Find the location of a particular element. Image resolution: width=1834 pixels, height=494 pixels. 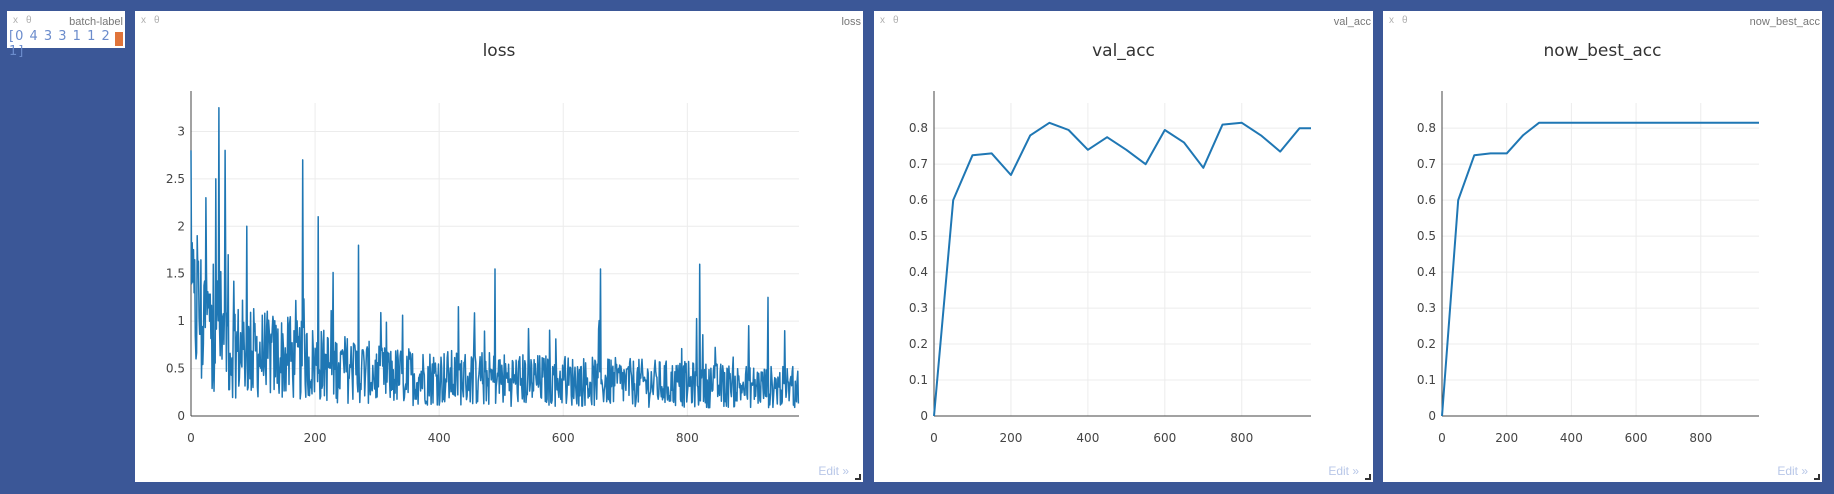

pane-name: val_acc is located at coordinates (1352, 22).